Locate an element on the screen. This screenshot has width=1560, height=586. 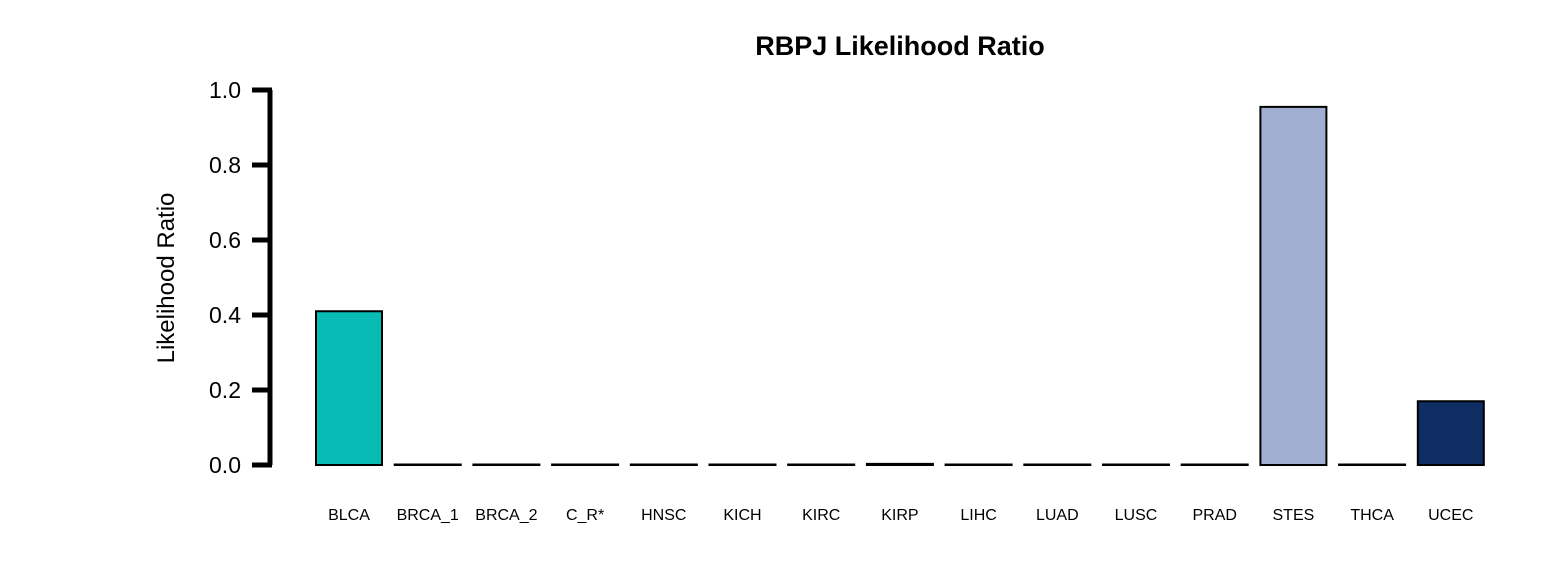
y-tick-label: 1.0 is located at coordinates (225, 90).